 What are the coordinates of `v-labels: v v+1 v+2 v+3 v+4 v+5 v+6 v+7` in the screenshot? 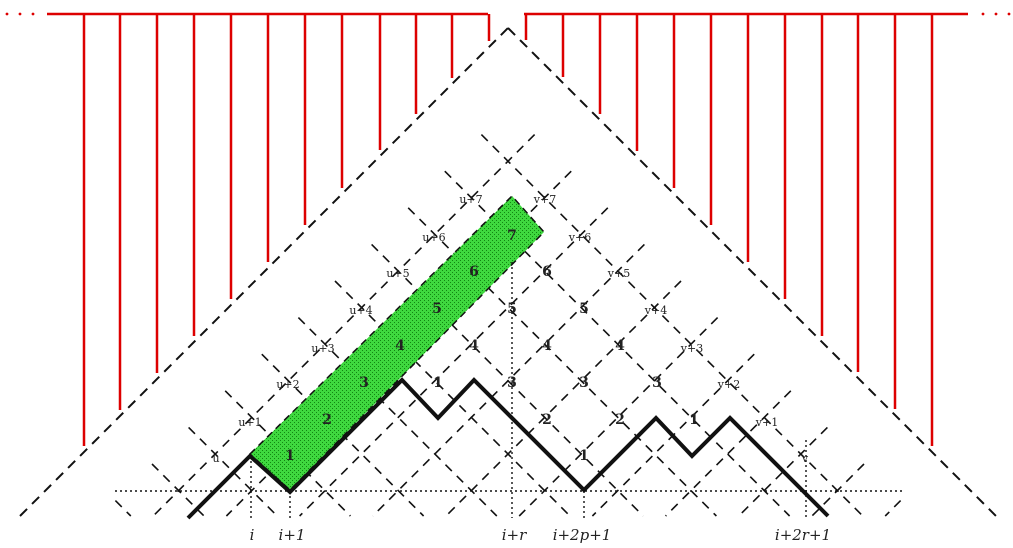 It's located at (671, 329).